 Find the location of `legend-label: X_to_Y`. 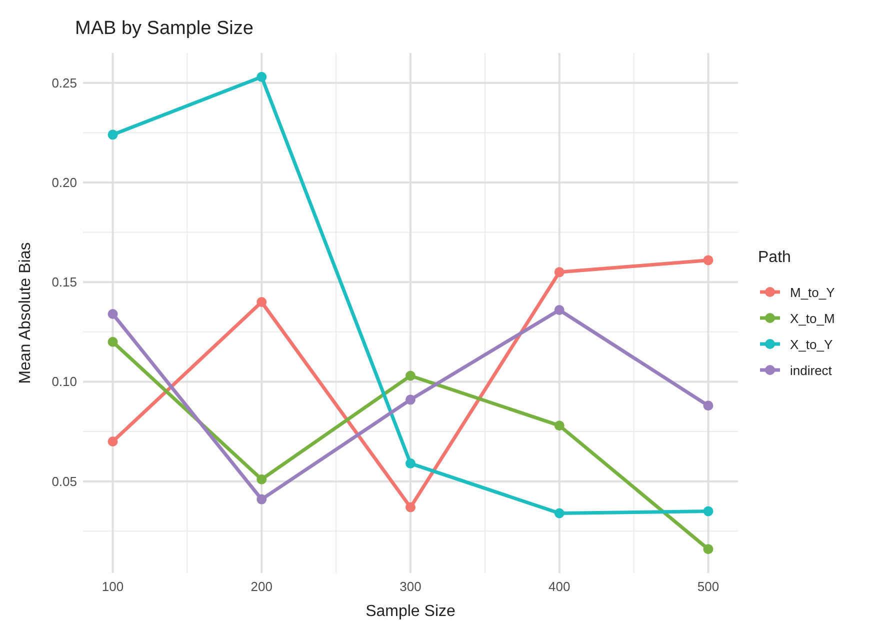

legend-label: X_to_Y is located at coordinates (811, 344).